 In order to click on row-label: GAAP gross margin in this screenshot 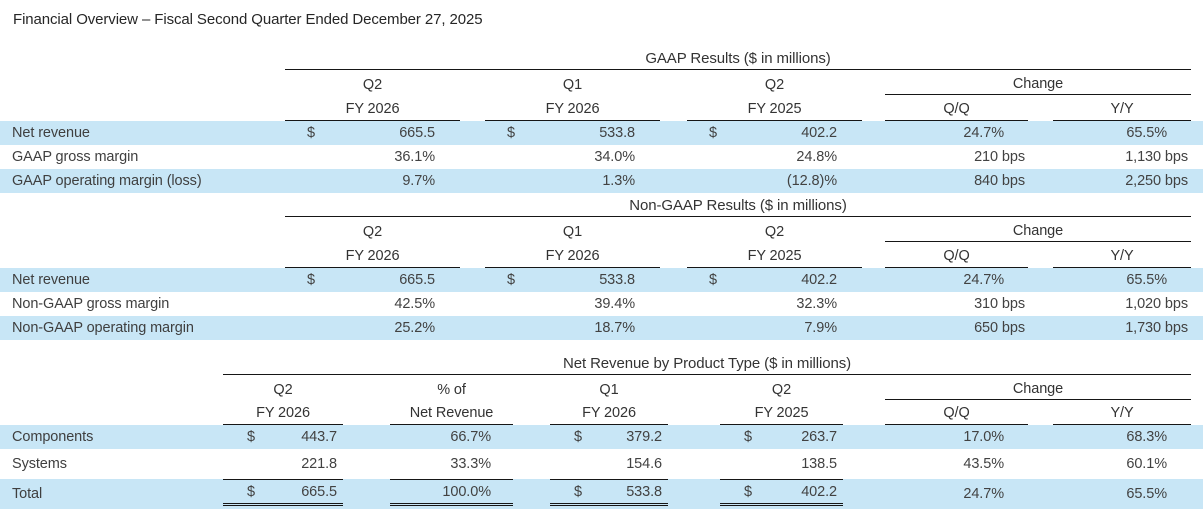, I will do `click(75, 157)`.